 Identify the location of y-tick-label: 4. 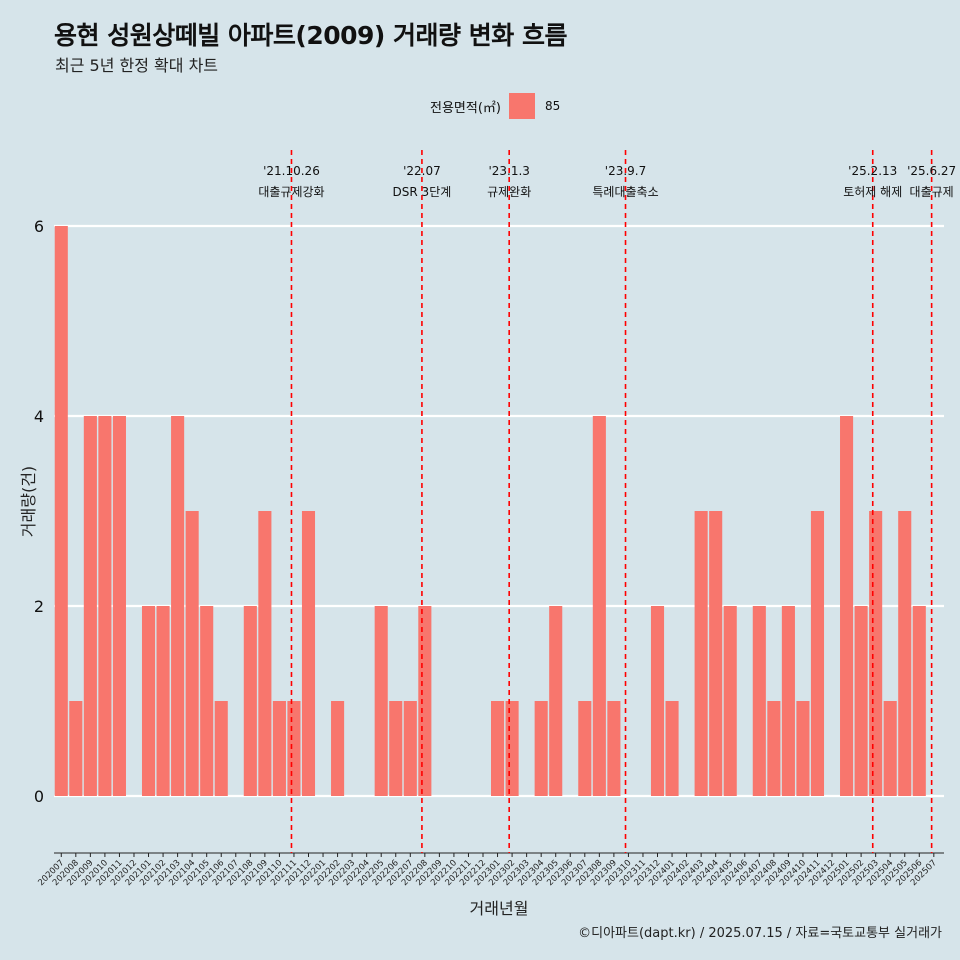
(39, 416).